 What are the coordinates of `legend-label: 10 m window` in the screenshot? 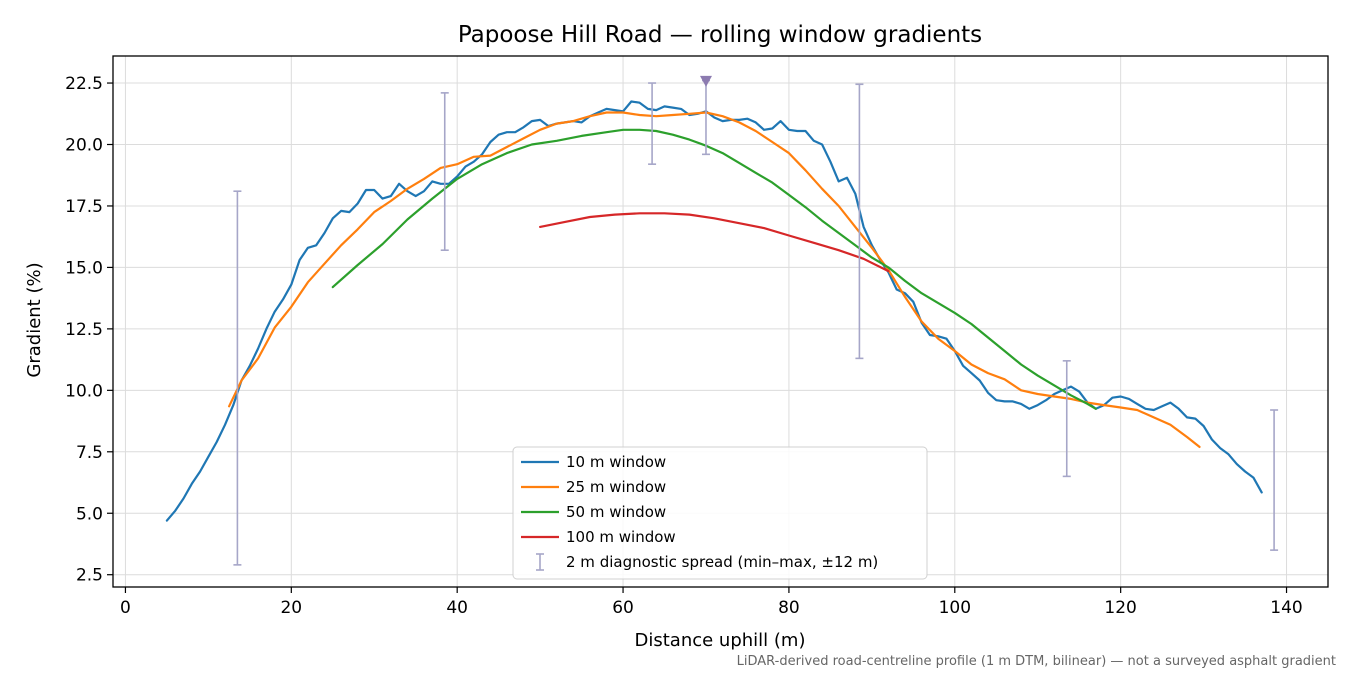 It's located at (616, 462).